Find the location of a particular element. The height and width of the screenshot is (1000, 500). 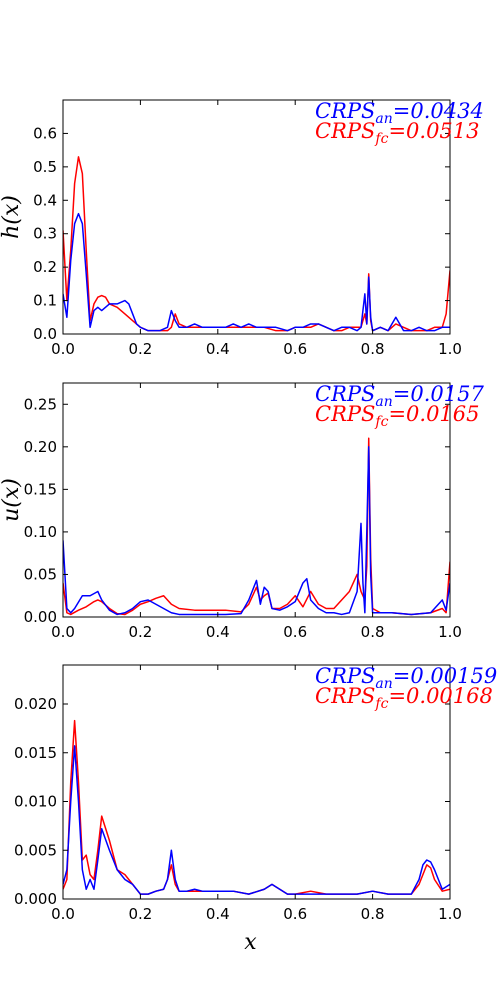

y-axis-label: u(x) is located at coordinates (12, 500).